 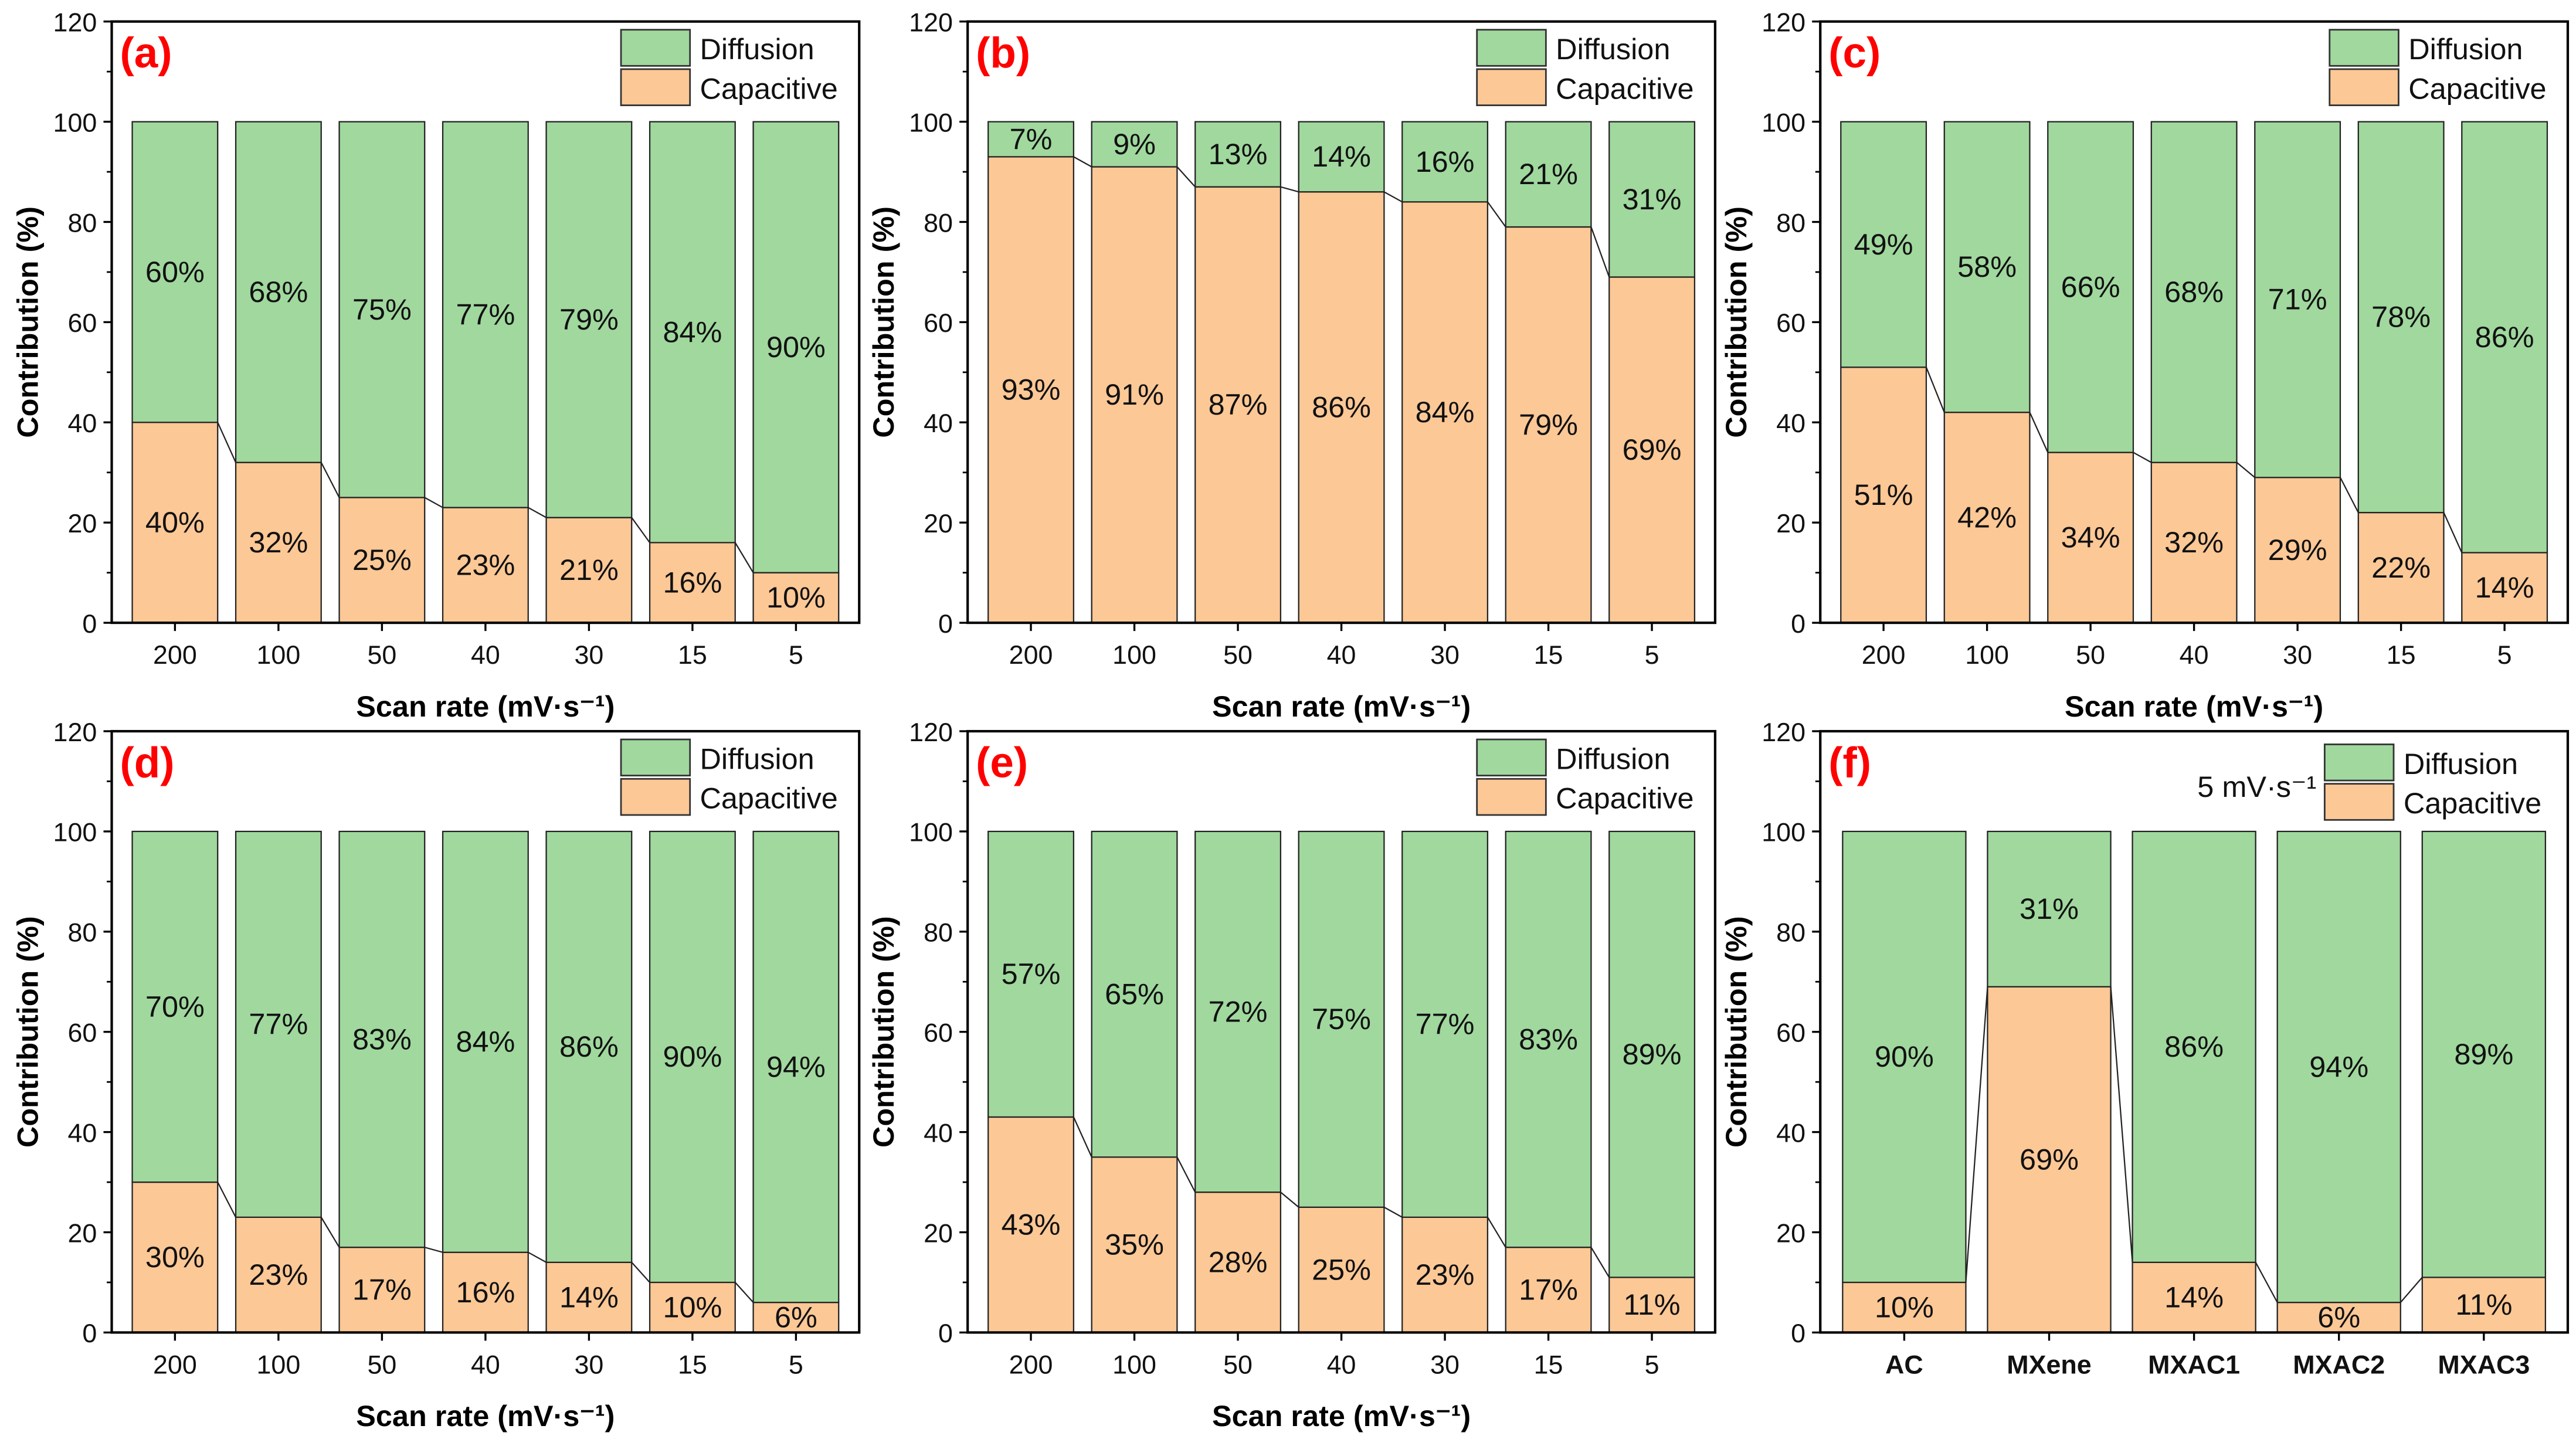 I want to click on panel-label: (d), so click(x=147, y=762).